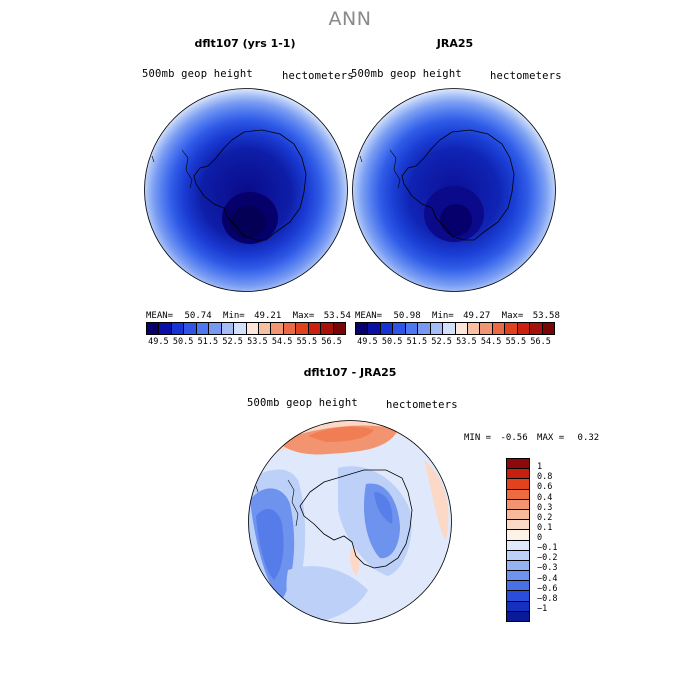 Image resolution: width=700 pixels, height=700 pixels. What do you see at coordinates (545, 487) in the screenshot?
I see `diff-colorbar-tick-label: 0.6` at bounding box center [545, 487].